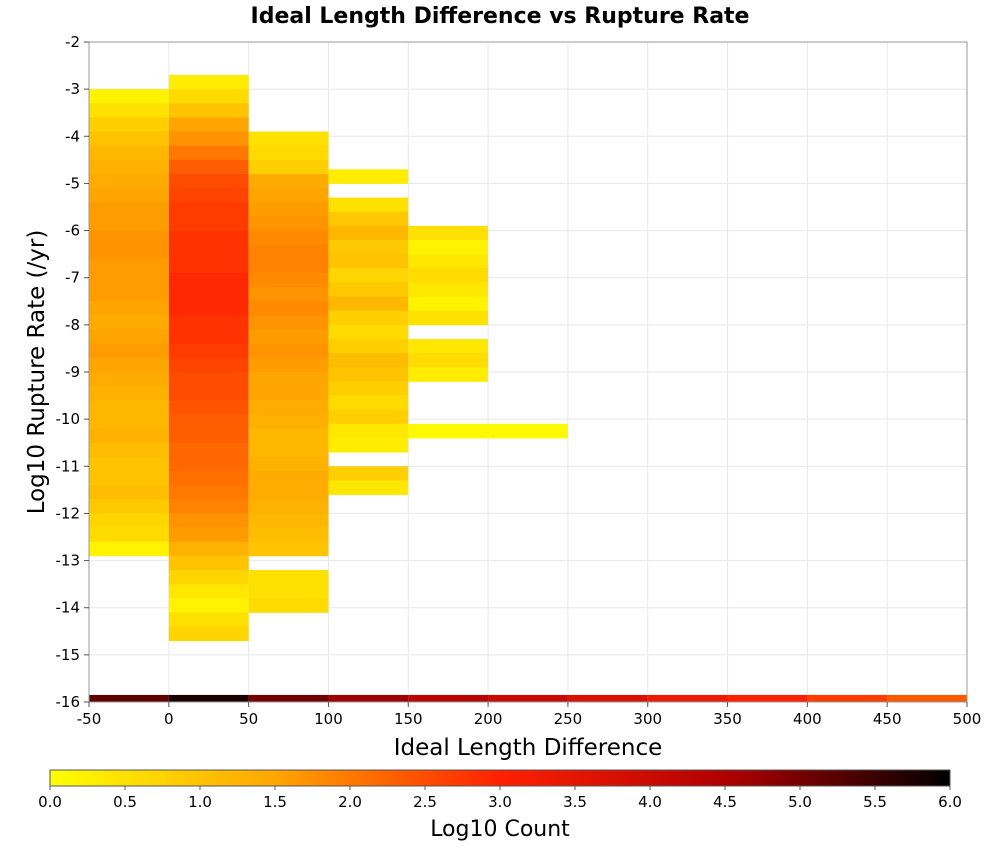 The width and height of the screenshot is (1000, 850). What do you see at coordinates (425, 802) in the screenshot?
I see `colorbar-tick-label: 2.5` at bounding box center [425, 802].